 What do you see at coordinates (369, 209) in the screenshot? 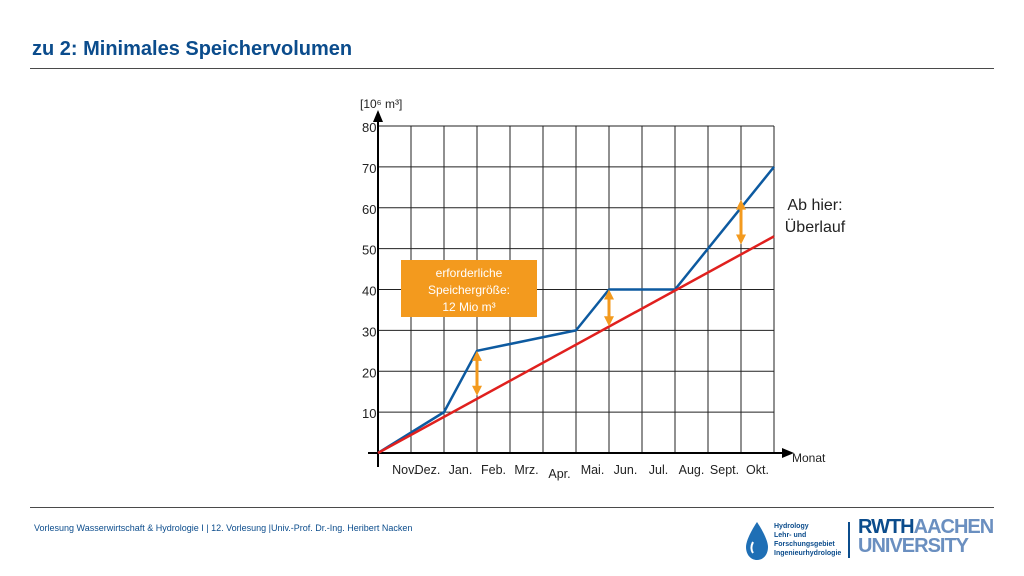
I see `y-tick-label: 60` at bounding box center [369, 209].